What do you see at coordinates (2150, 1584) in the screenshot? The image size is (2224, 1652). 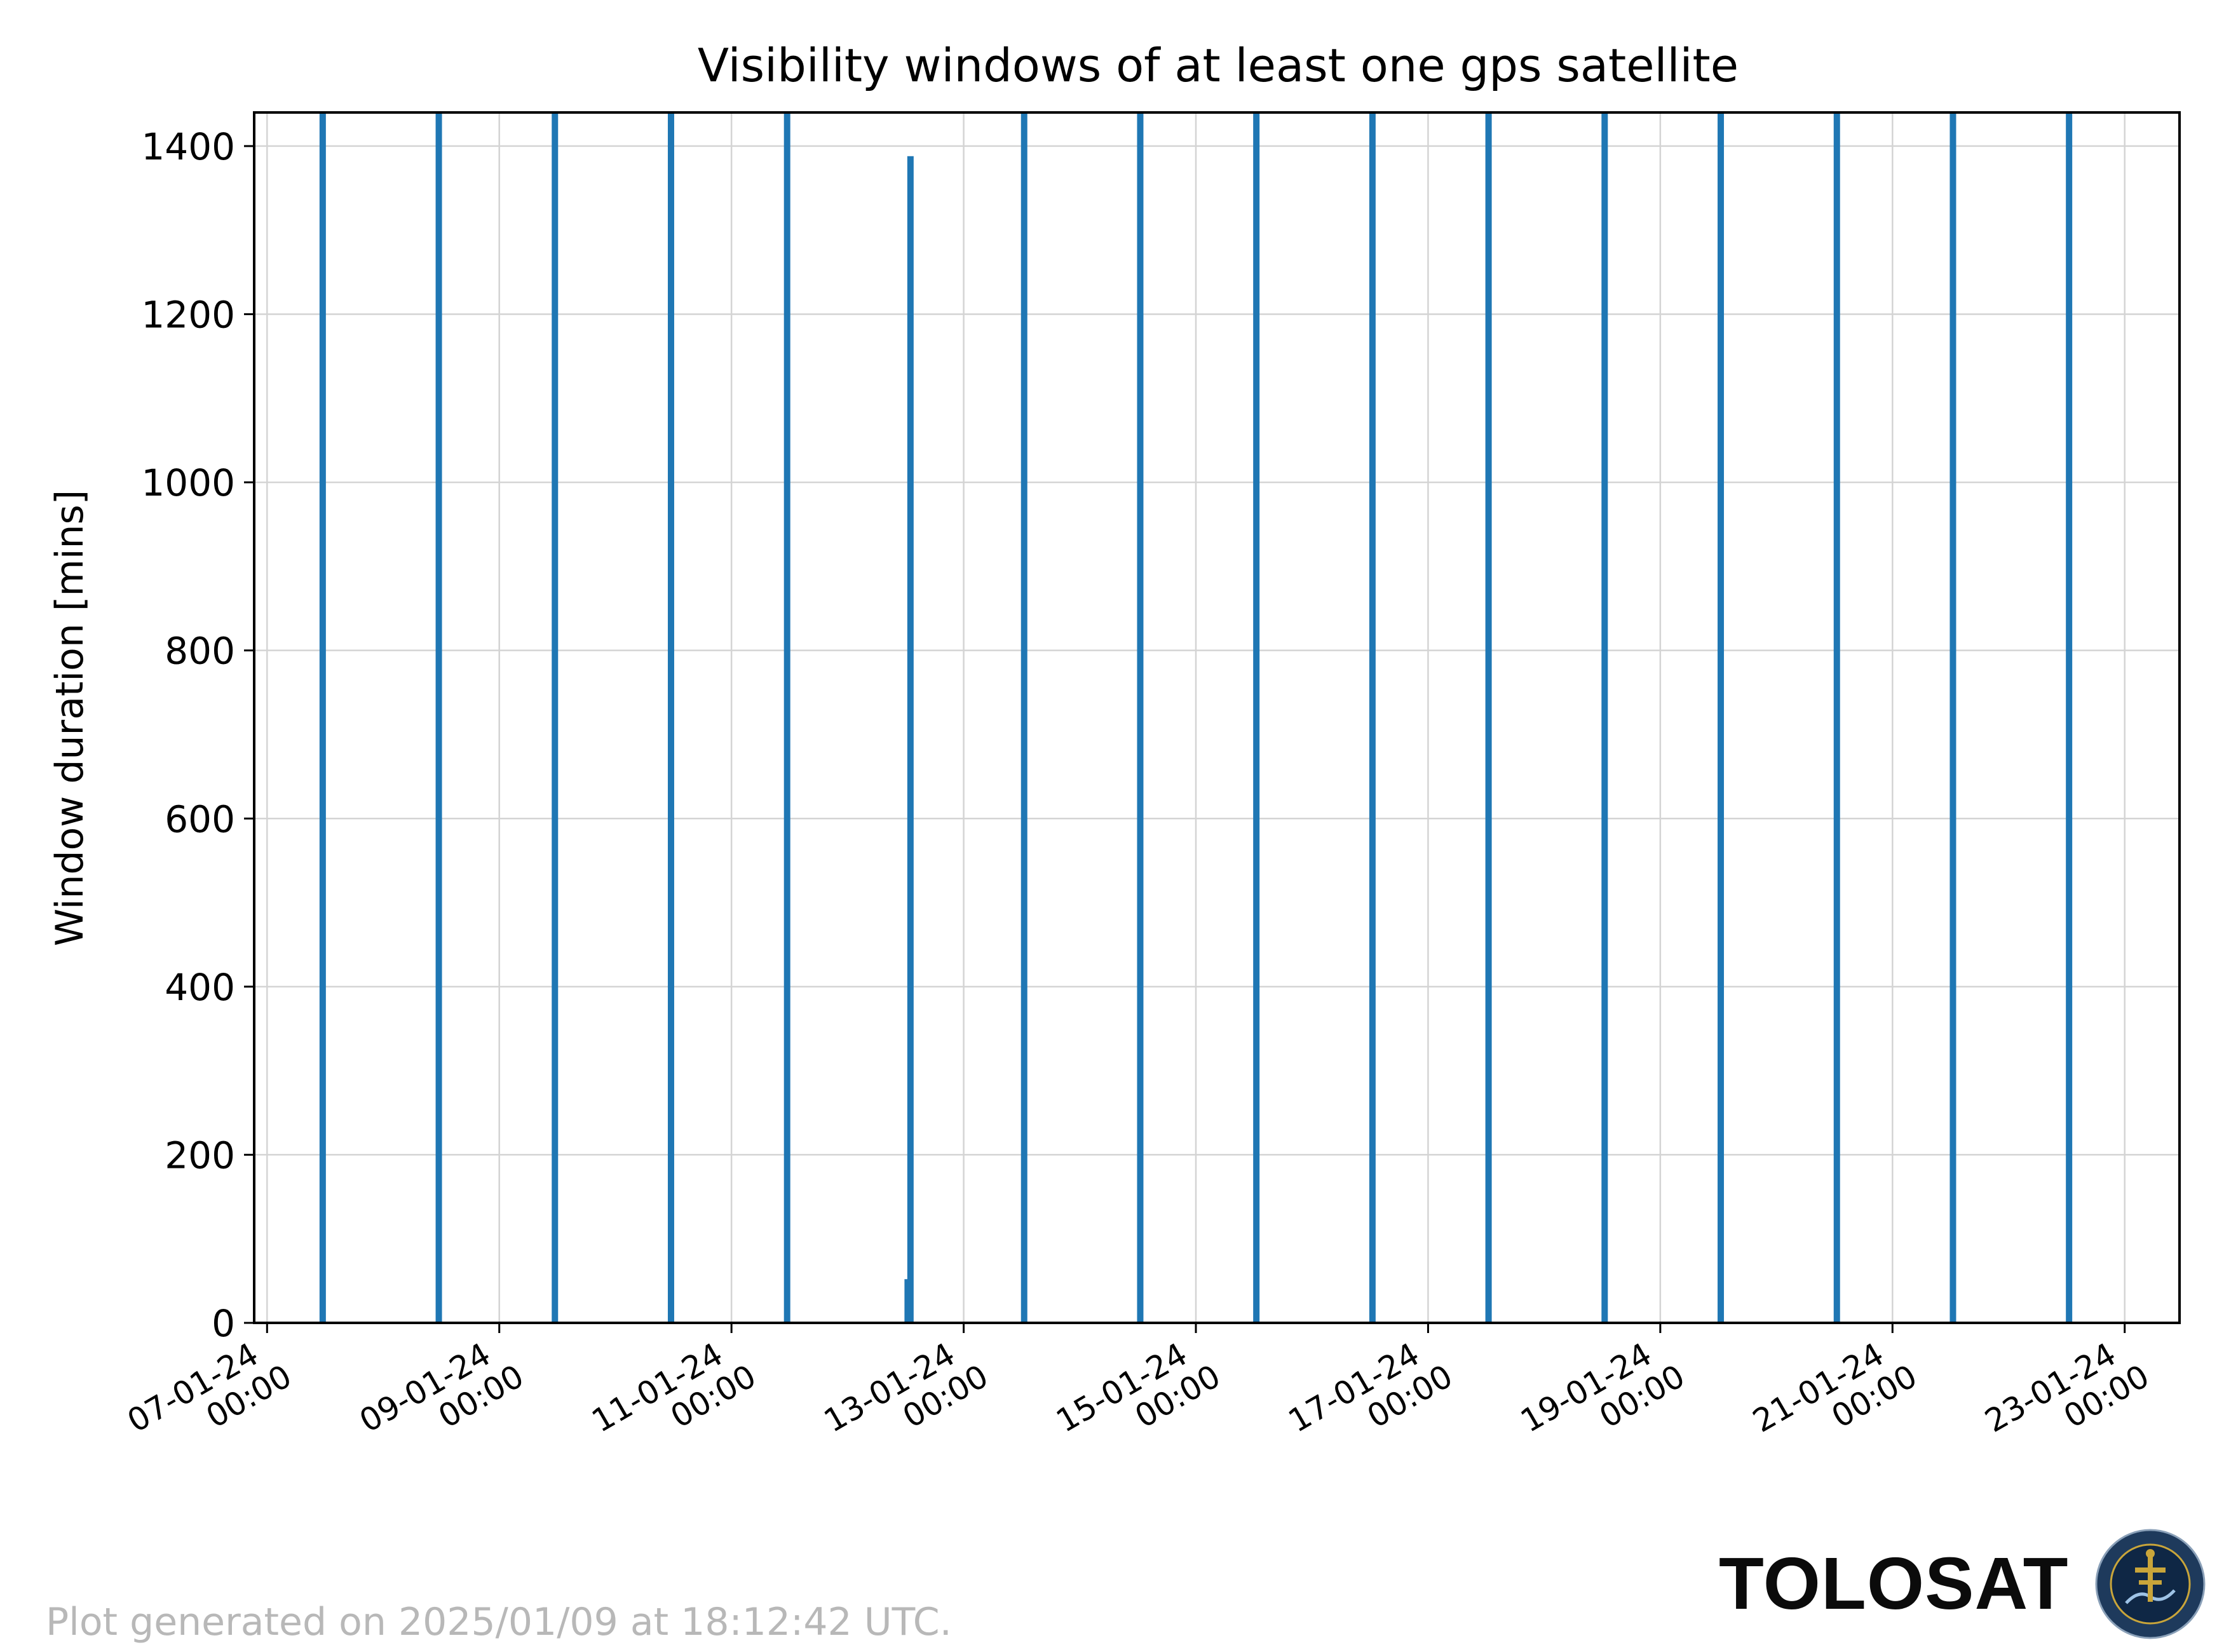 I see `tolosat-logo-icon` at bounding box center [2150, 1584].